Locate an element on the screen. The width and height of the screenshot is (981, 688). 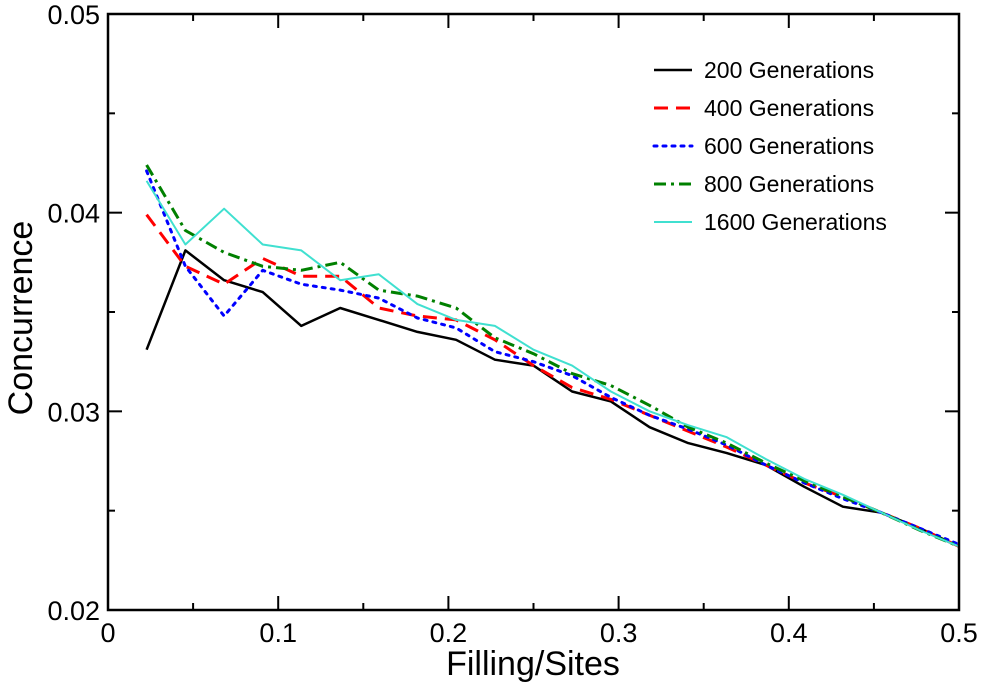
x-axis-title: Filling/Sites is located at coordinates (533, 664).